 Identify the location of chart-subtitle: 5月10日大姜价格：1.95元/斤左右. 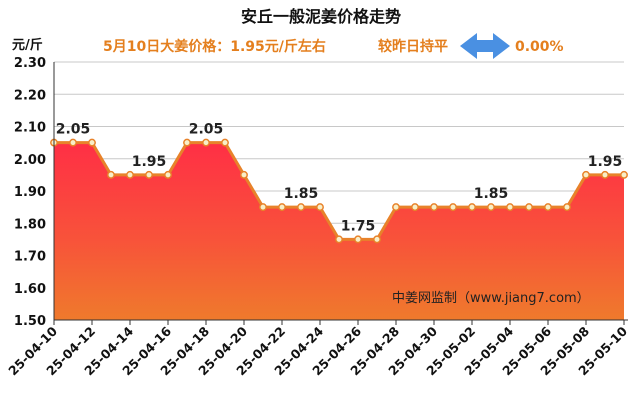
(214, 46).